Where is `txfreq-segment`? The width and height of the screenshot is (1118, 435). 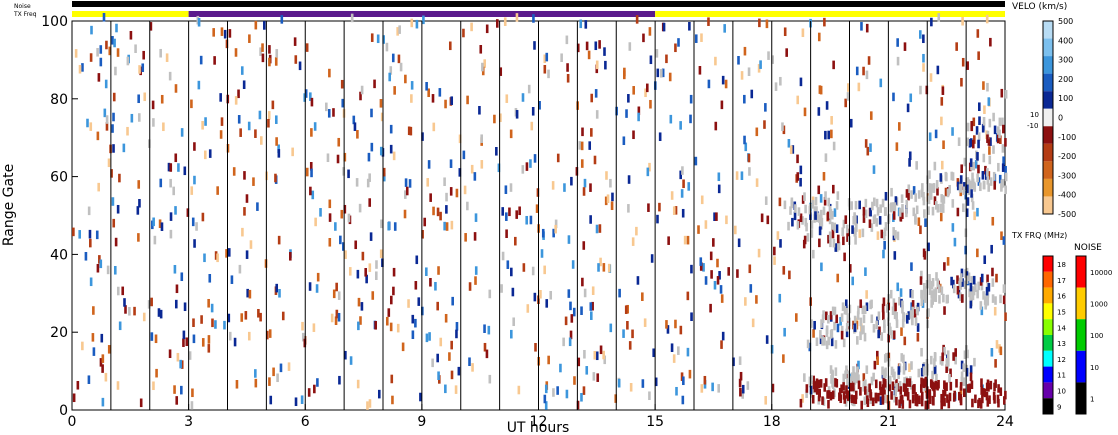
txfreq-segment is located at coordinates (130, 14).